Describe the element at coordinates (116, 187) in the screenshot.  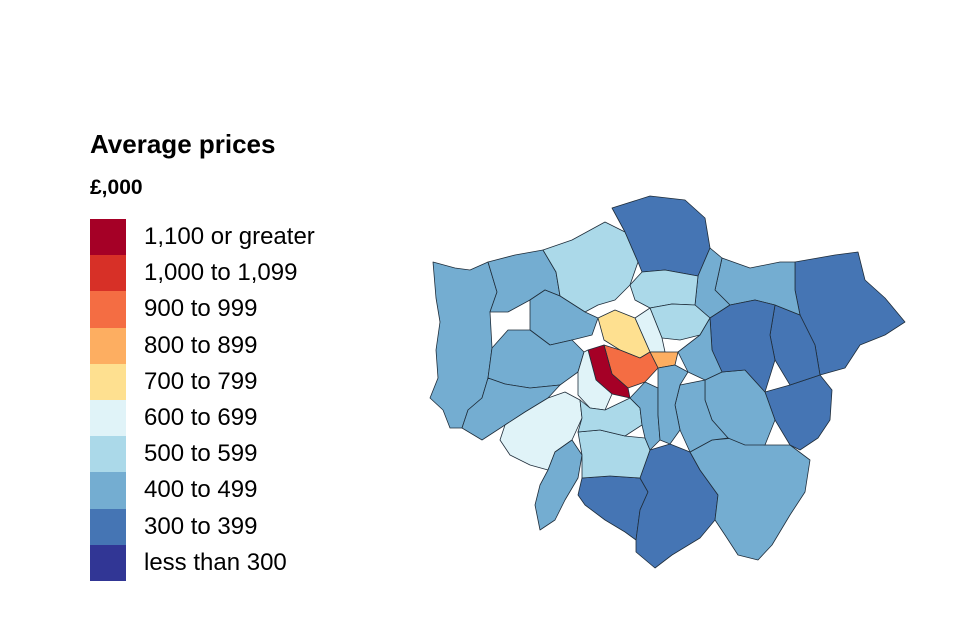
I see `legend-subtitle: £,000` at that location.